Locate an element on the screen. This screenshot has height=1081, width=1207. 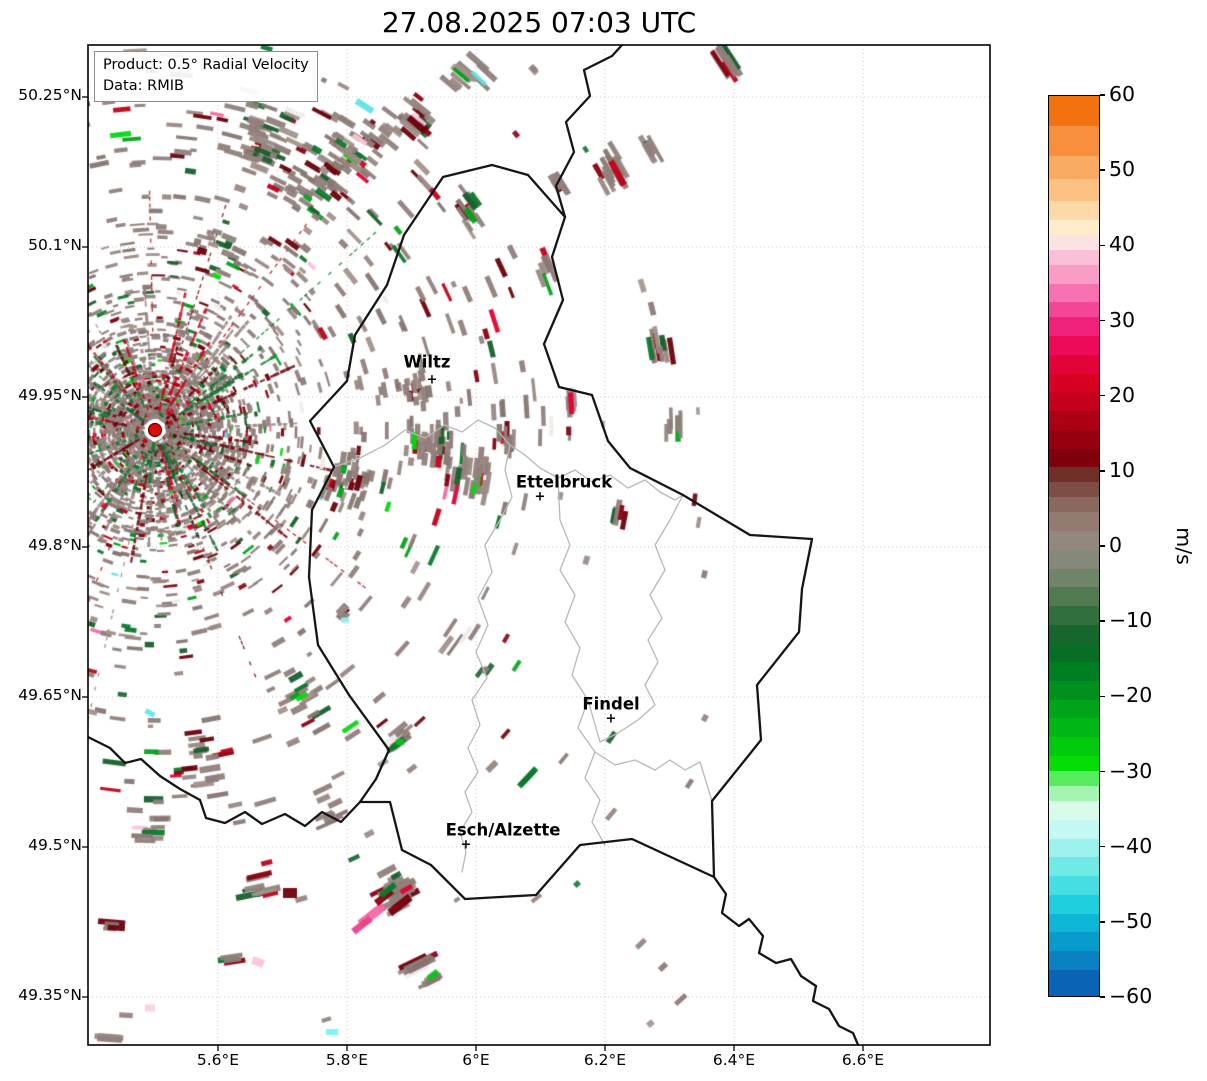
y-axis-tick-label: 49.95°N is located at coordinates (50, 395).